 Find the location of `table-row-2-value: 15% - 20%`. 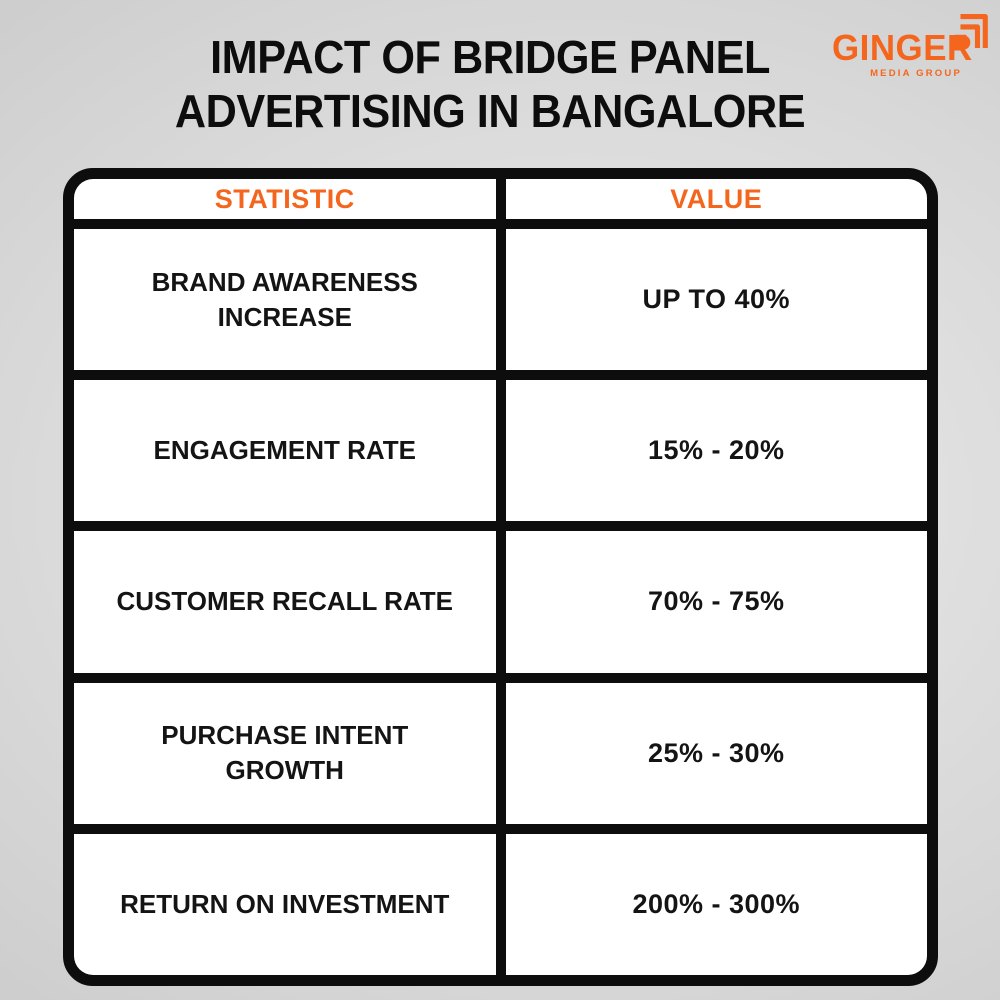

table-row-2-value: 15% - 20% is located at coordinates (716, 451).